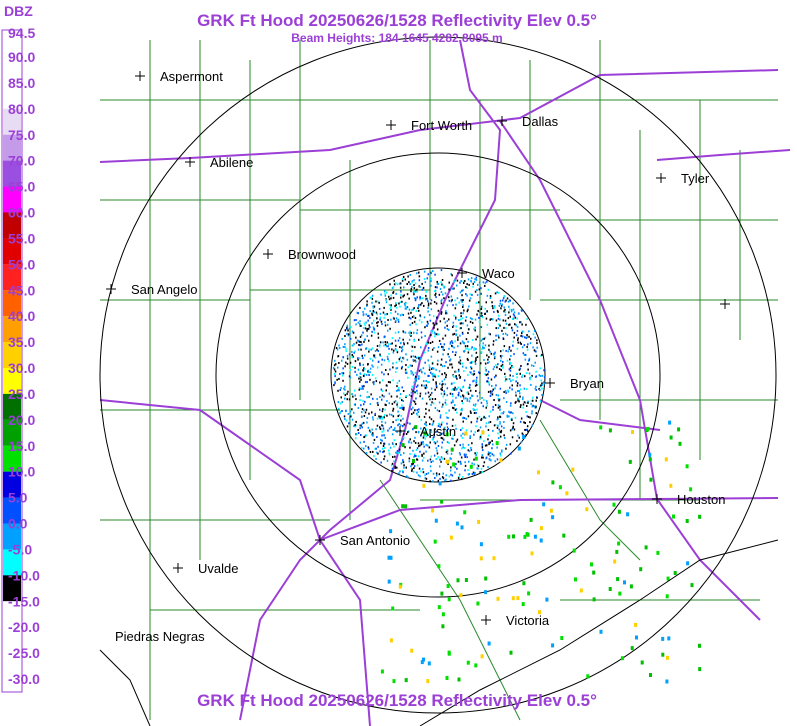 This screenshot has width=797, height=726. What do you see at coordinates (12, 361) in the screenshot?
I see `color-bar` at bounding box center [12, 361].